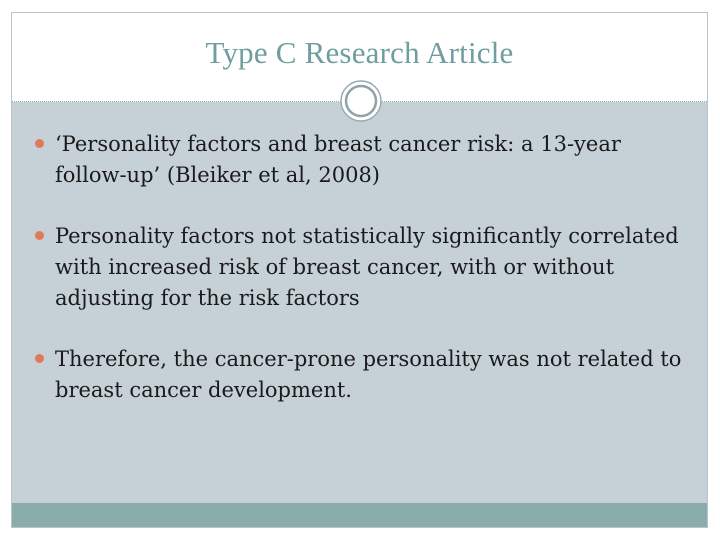 Image resolution: width=720 pixels, height=540 pixels. I want to click on slide-title: Type C Research Article, so click(359, 52).